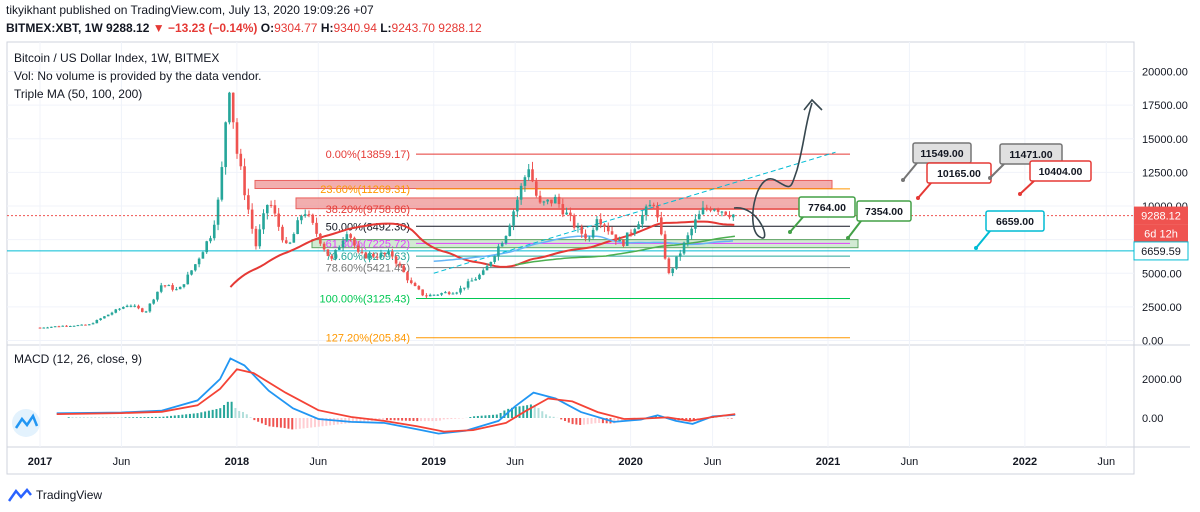 The height and width of the screenshot is (512, 1200). I want to click on countdown-badge, so click(1161, 233).